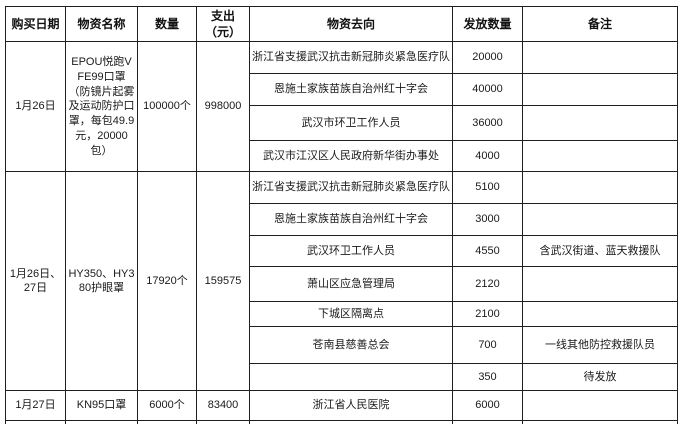  I want to click on table-row: 恩施土家族苗族自治州红十字会 40000, so click(342, 90).